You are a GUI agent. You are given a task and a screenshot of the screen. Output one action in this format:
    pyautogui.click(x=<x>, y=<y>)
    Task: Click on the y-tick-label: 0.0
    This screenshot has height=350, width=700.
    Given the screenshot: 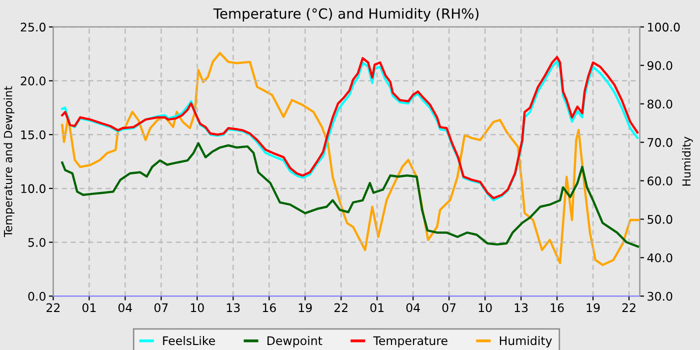 What is the action you would take?
    pyautogui.click(x=37, y=296)
    